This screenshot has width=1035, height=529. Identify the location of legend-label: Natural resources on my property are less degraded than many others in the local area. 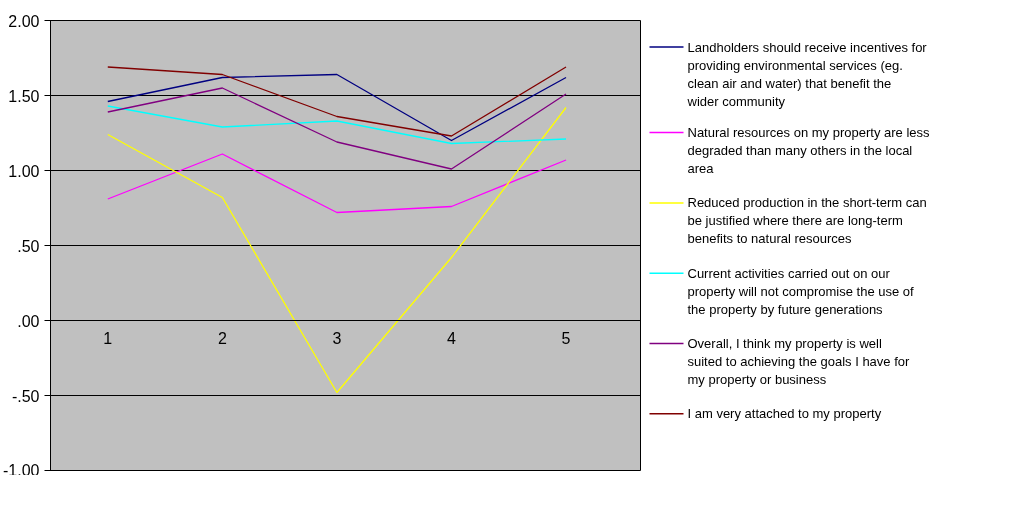
(809, 150).